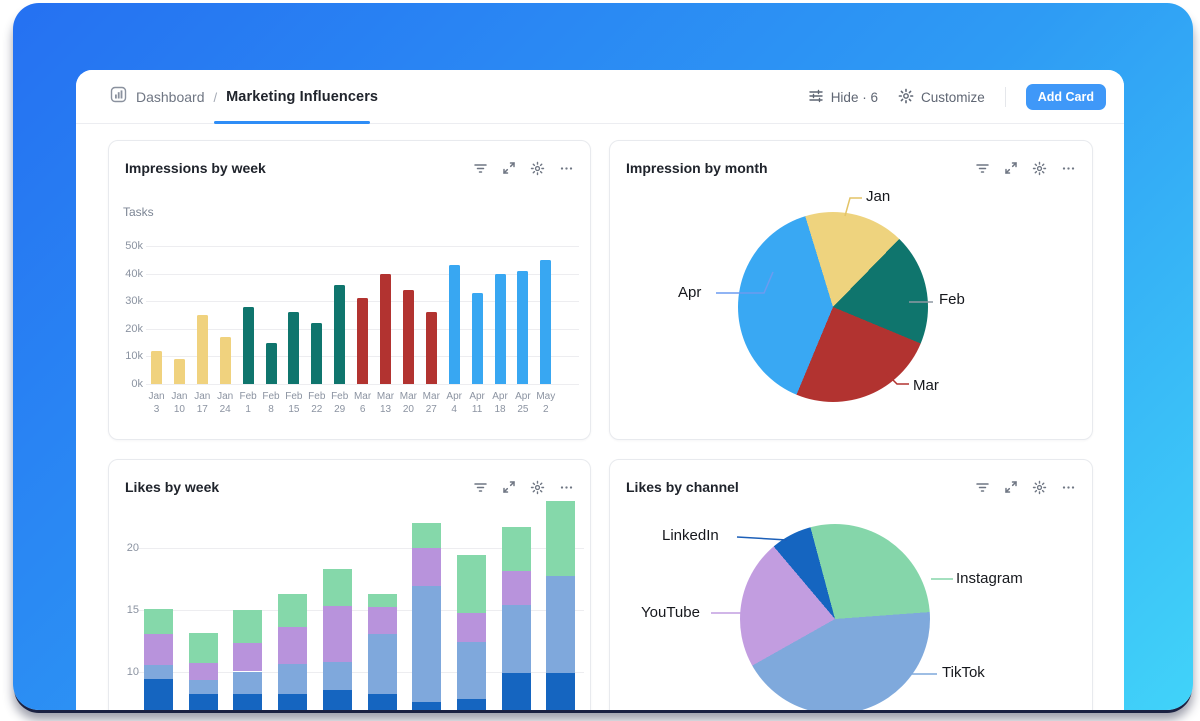 This screenshot has width=1200, height=721. What do you see at coordinates (302, 97) in the screenshot?
I see `tab-marketing-influencers: Marketing Influencers` at bounding box center [302, 97].